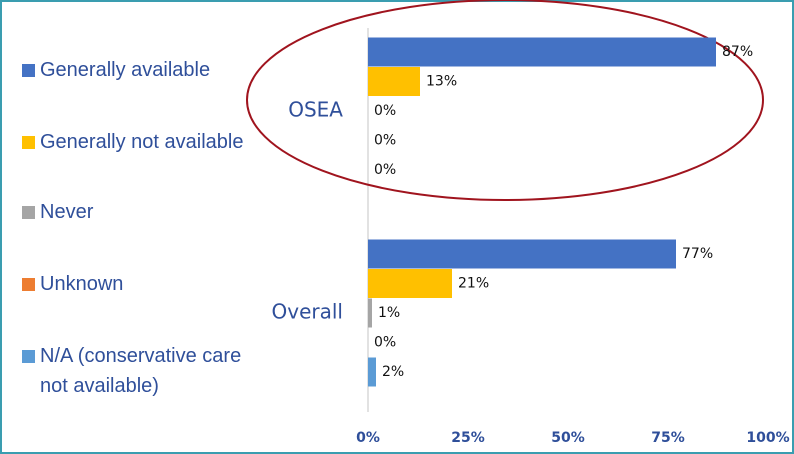  I want to click on legend-item: Generally available, so click(134, 70).